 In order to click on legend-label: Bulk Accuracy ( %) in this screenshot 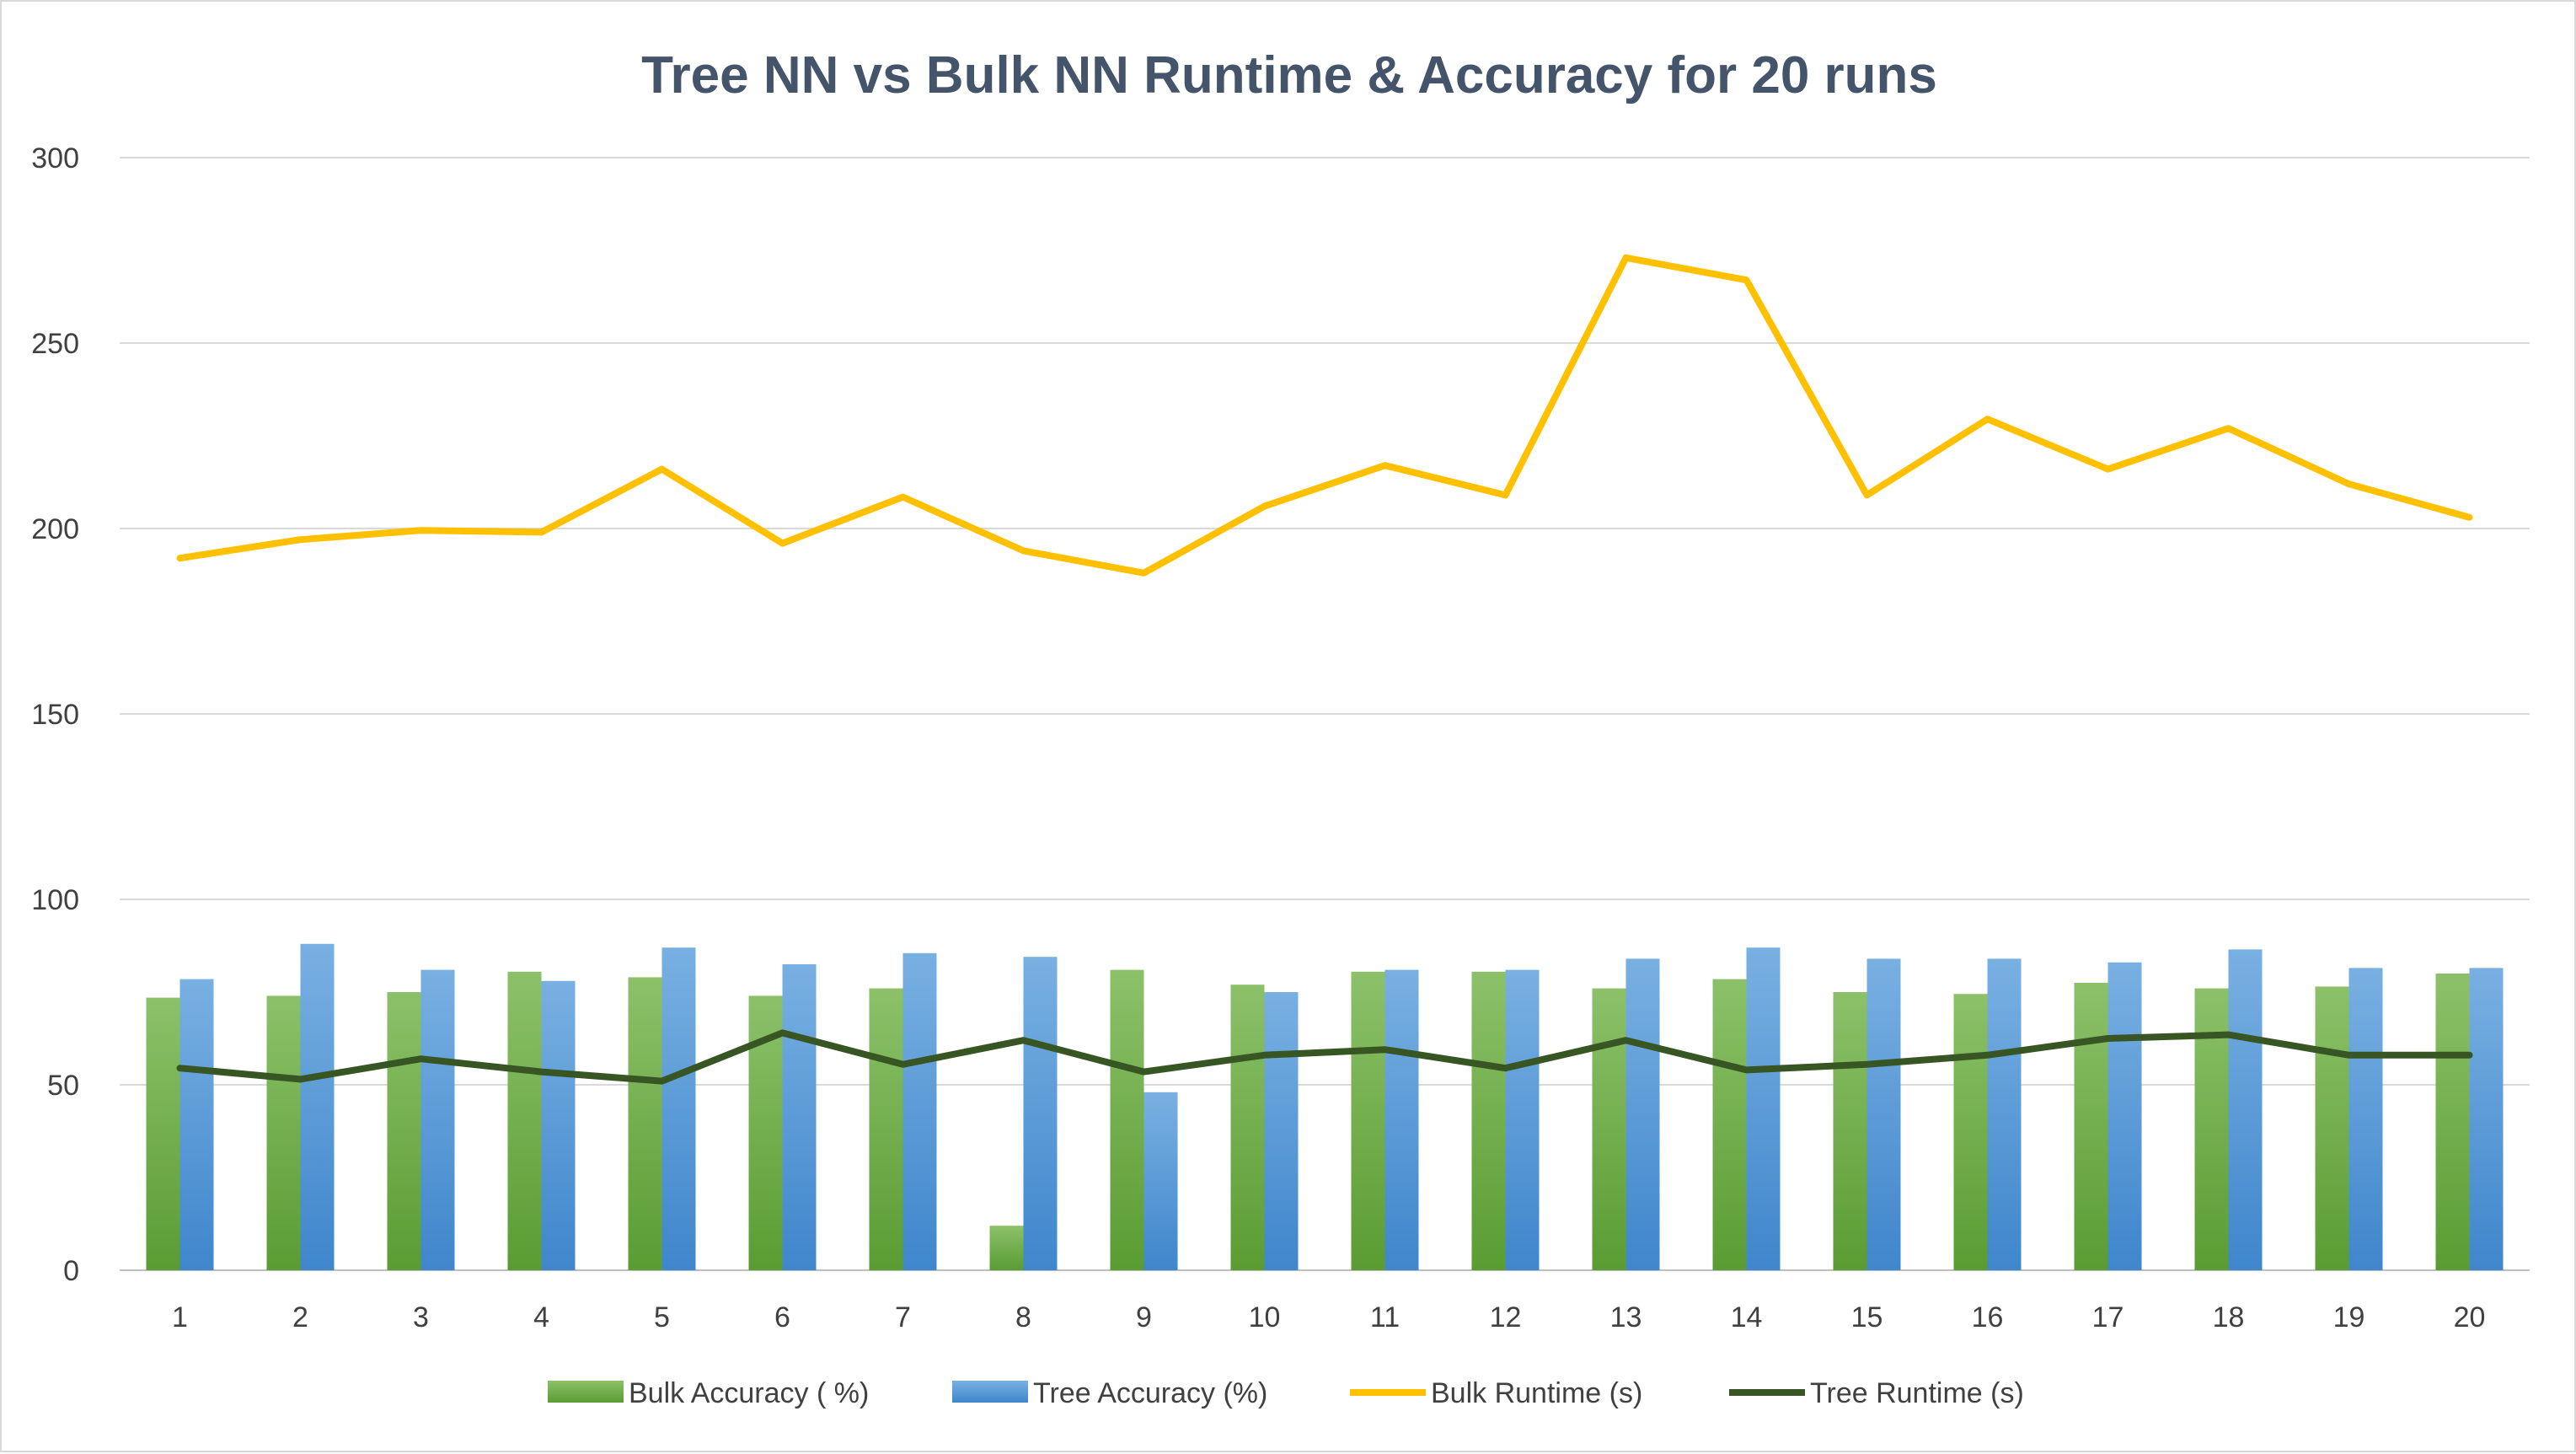, I will do `click(749, 1393)`.